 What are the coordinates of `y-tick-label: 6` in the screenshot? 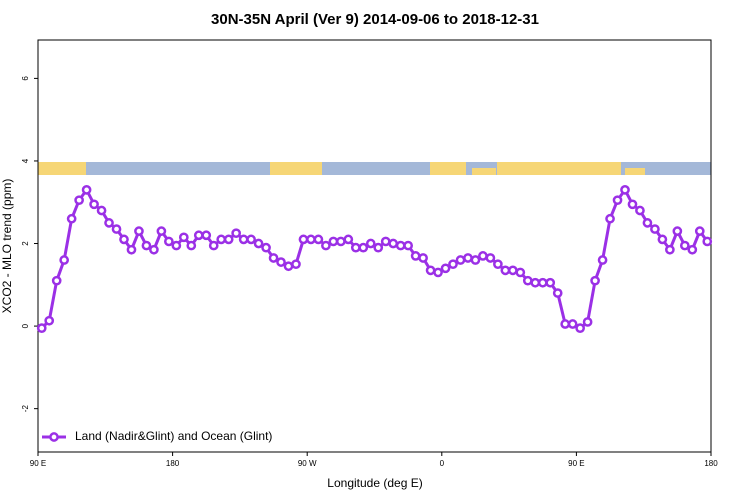 It's located at (25, 78).